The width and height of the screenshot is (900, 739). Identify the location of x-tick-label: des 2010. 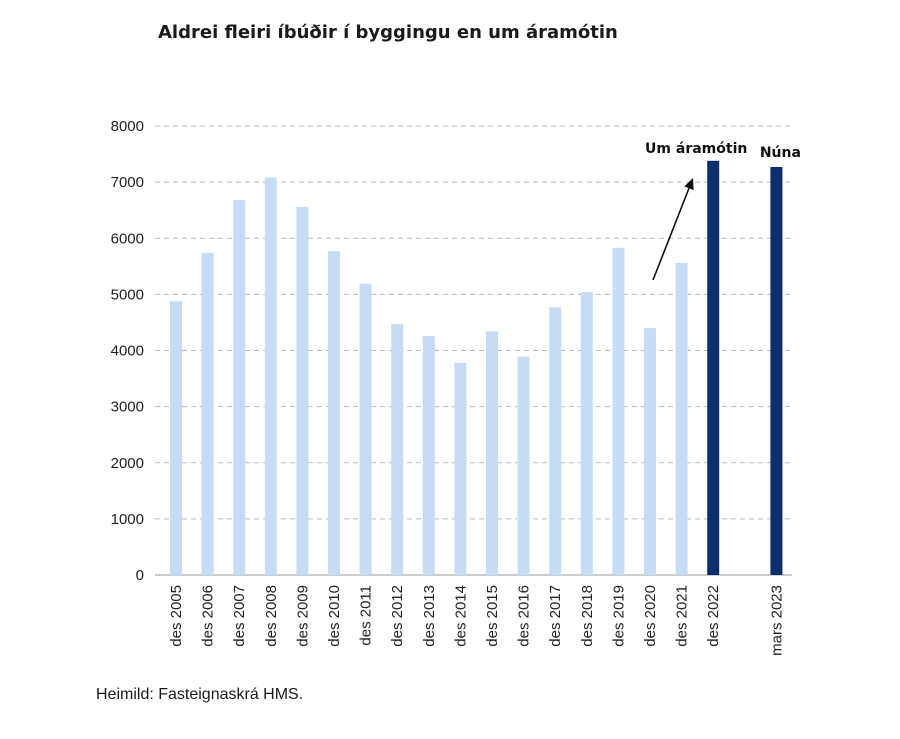
(334, 616).